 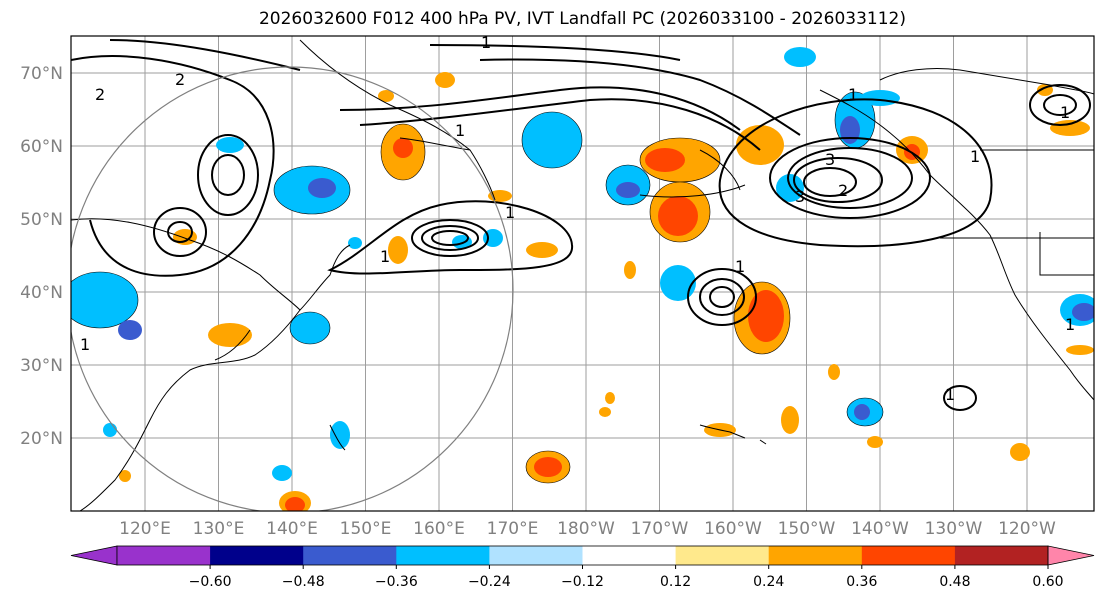 I want to click on colorbar-tick-label: 0.36, so click(x=861, y=582).